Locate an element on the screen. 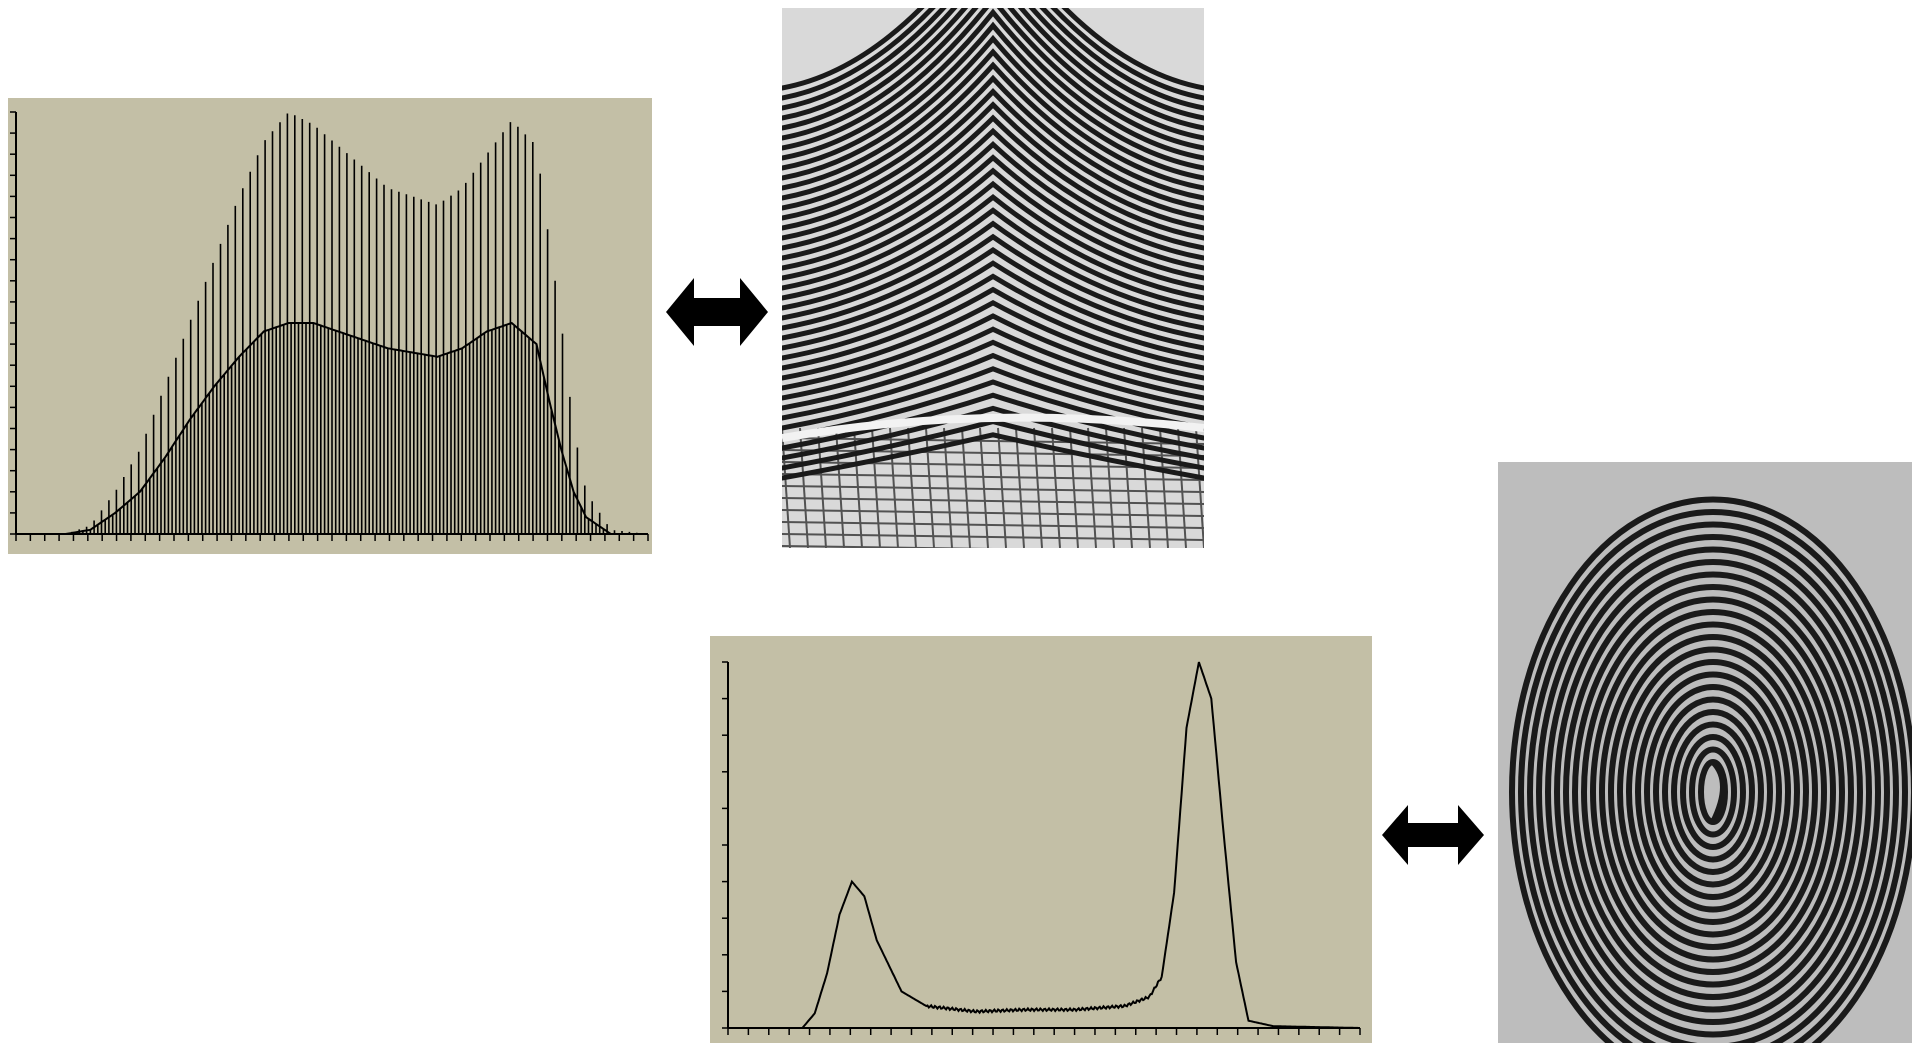  inked-fingerprint-image is located at coordinates (1705, 752).